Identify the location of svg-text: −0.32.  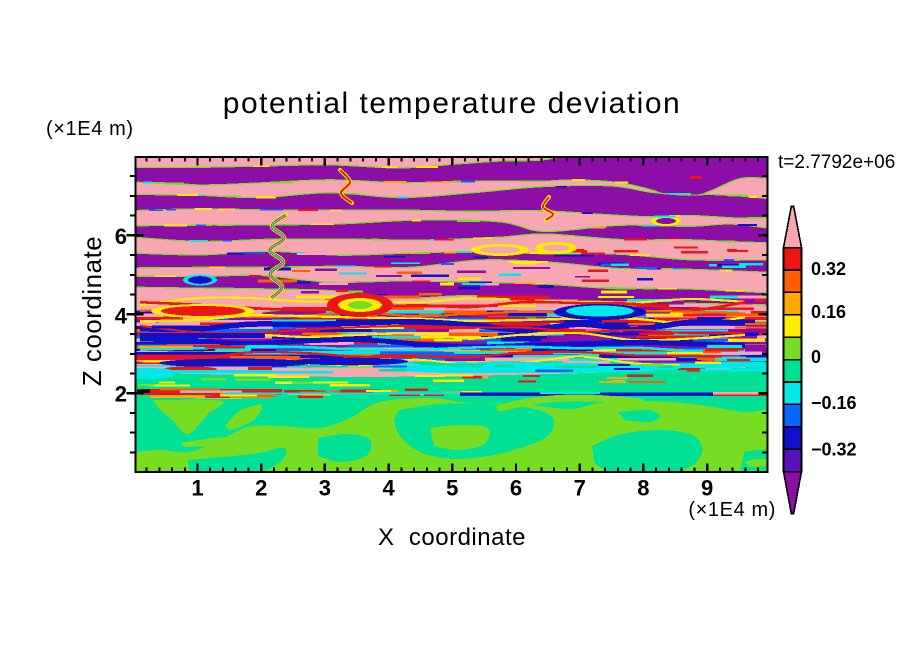
(834, 450).